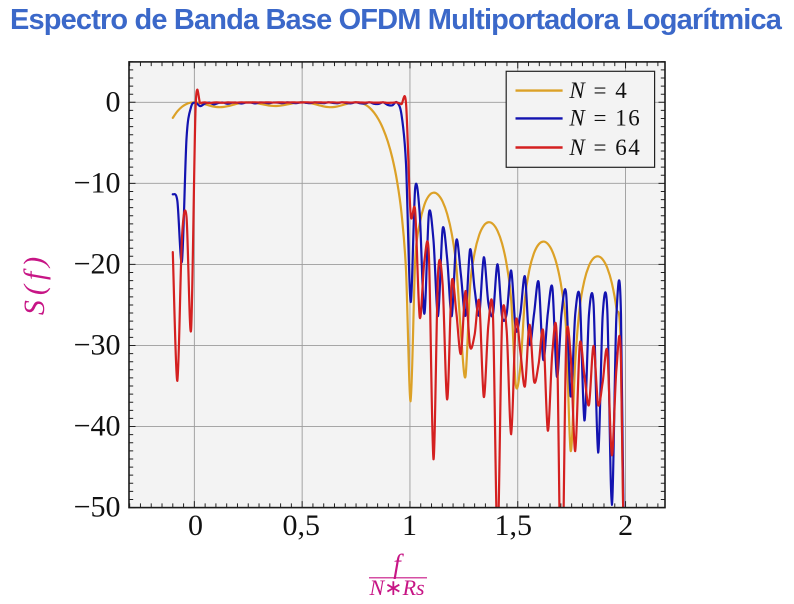 The height and width of the screenshot is (604, 794). Describe the element at coordinates (97, 345) in the screenshot. I see `svg-text: −30` at that location.